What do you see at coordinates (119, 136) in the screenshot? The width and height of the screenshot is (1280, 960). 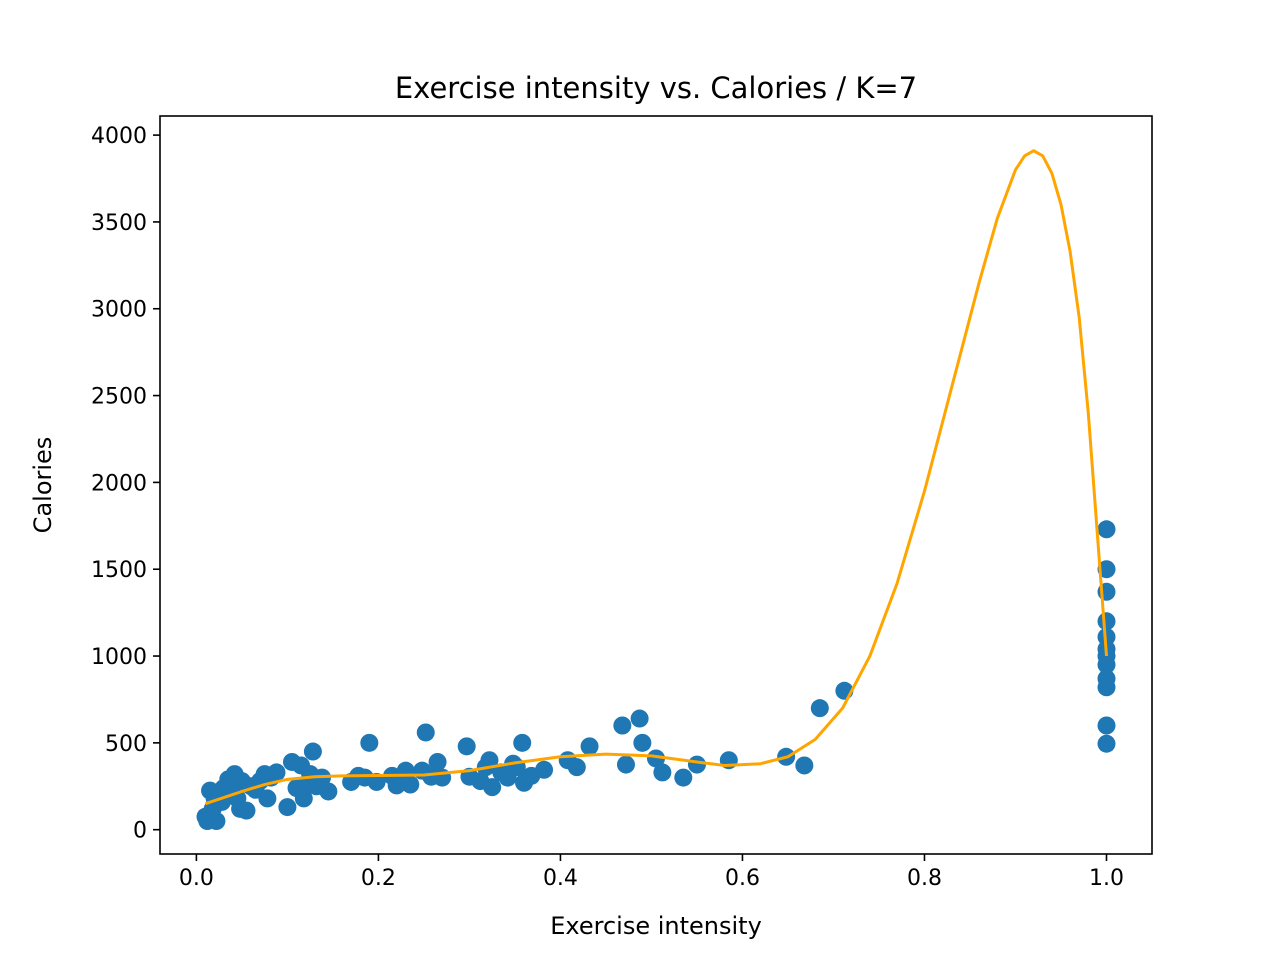 I see `y-tick-label: 4000` at bounding box center [119, 136].